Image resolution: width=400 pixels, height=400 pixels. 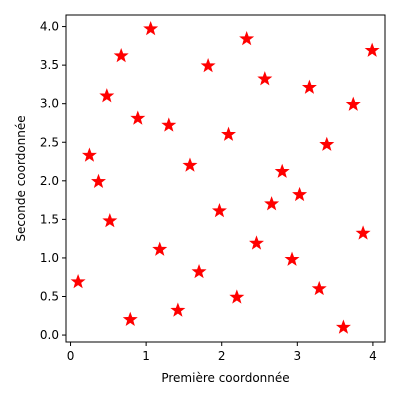 What do you see at coordinates (49, 27) in the screenshot?
I see `y-tick-label: 4.0` at bounding box center [49, 27].